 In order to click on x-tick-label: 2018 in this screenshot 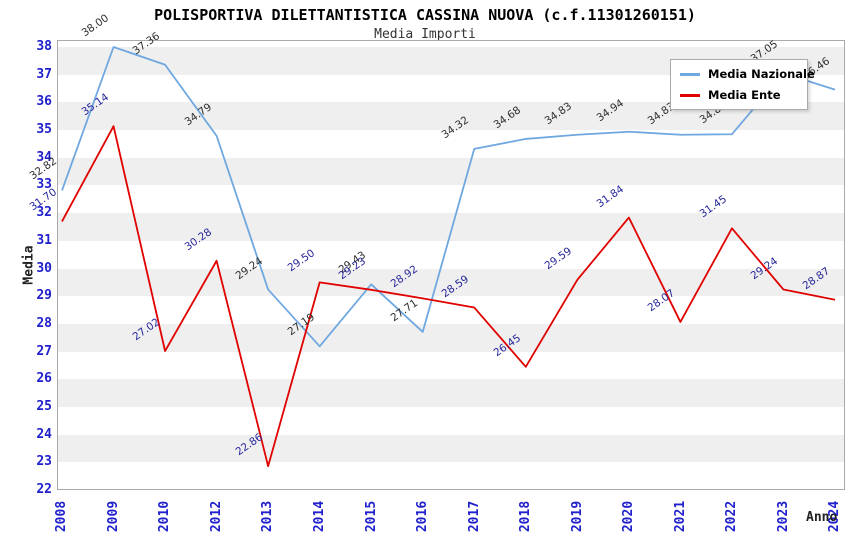, I will do `click(526, 516)`.